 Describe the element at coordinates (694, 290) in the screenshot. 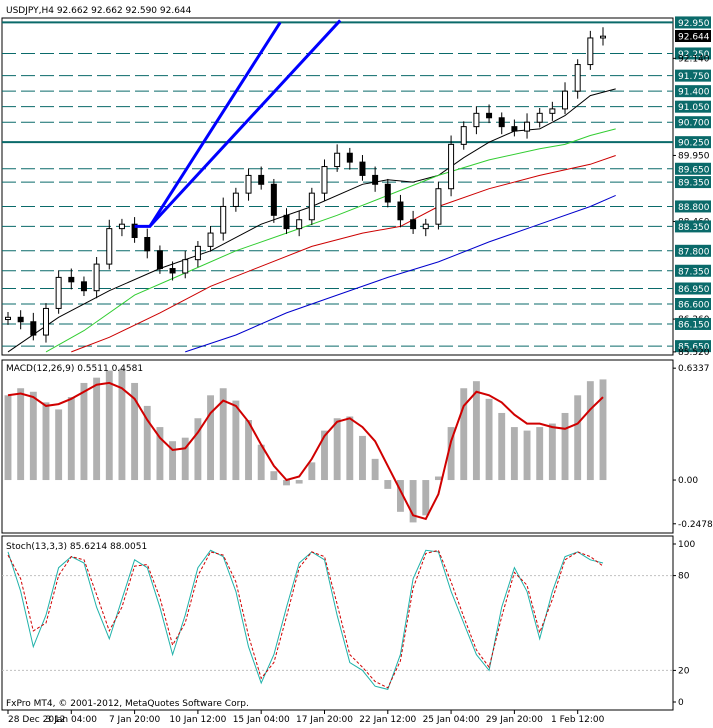

I see `price-tick-label: 86.950` at that location.